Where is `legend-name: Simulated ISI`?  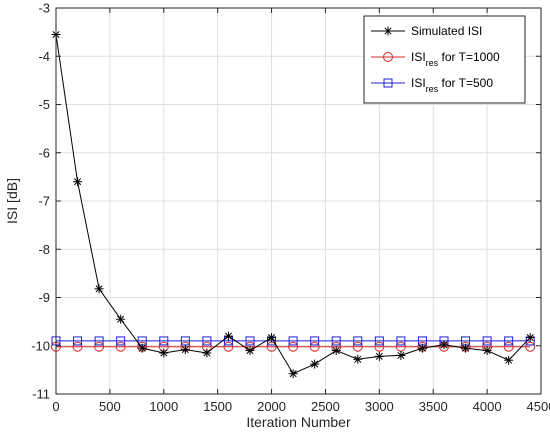
legend-name: Simulated ISI is located at coordinates (446, 31).